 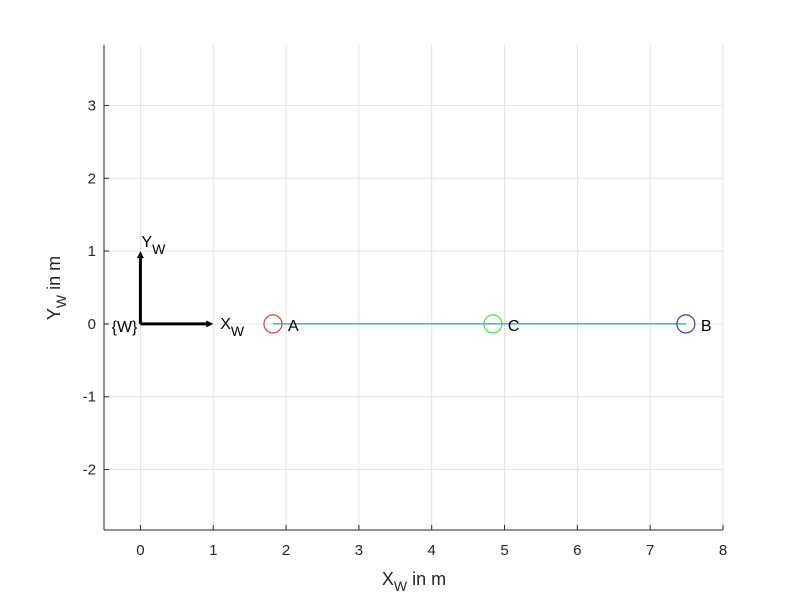 What do you see at coordinates (232, 327) in the screenshot?
I see `frame-x-label: XW` at bounding box center [232, 327].